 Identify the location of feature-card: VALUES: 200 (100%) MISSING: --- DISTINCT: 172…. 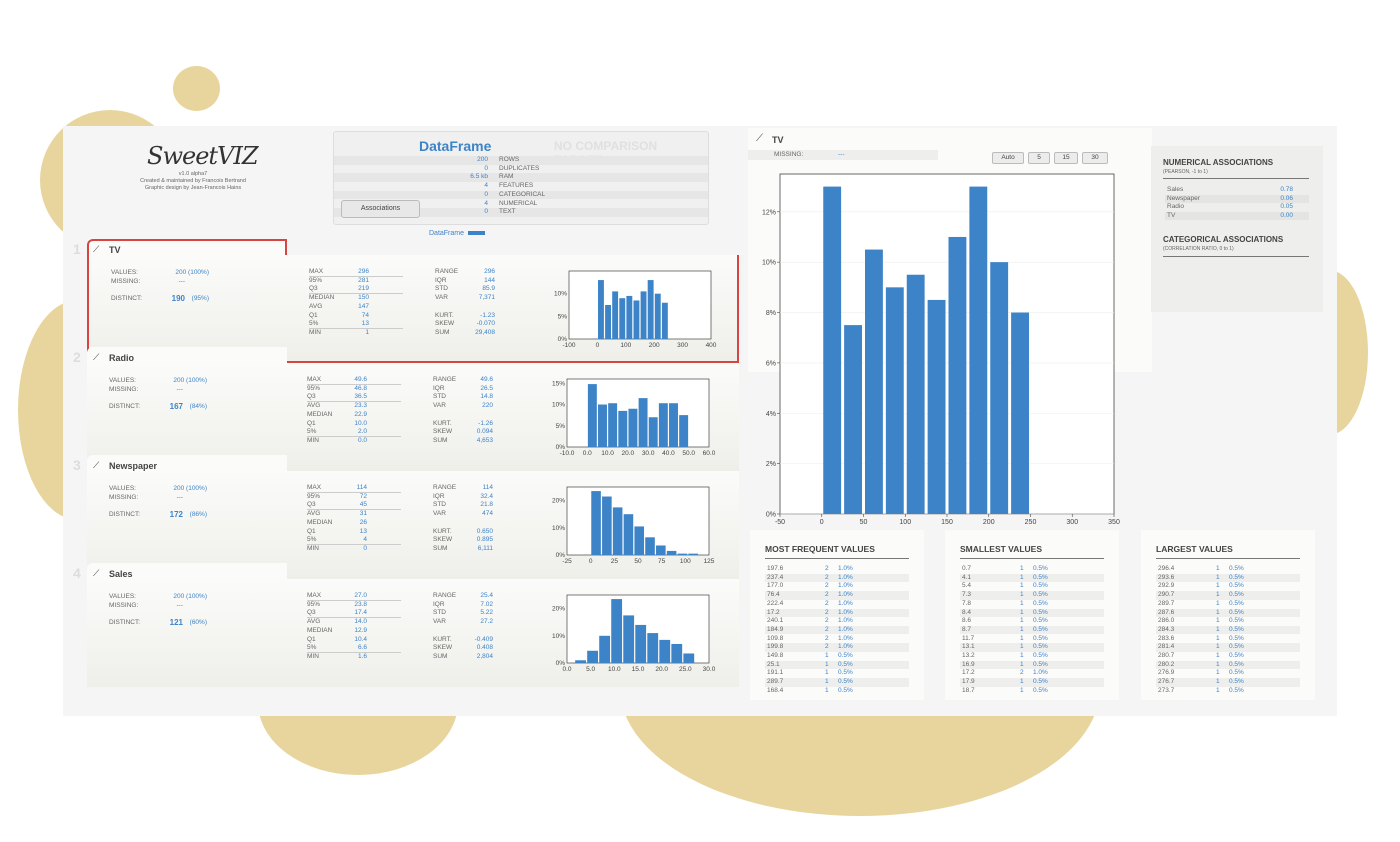
(406, 519).